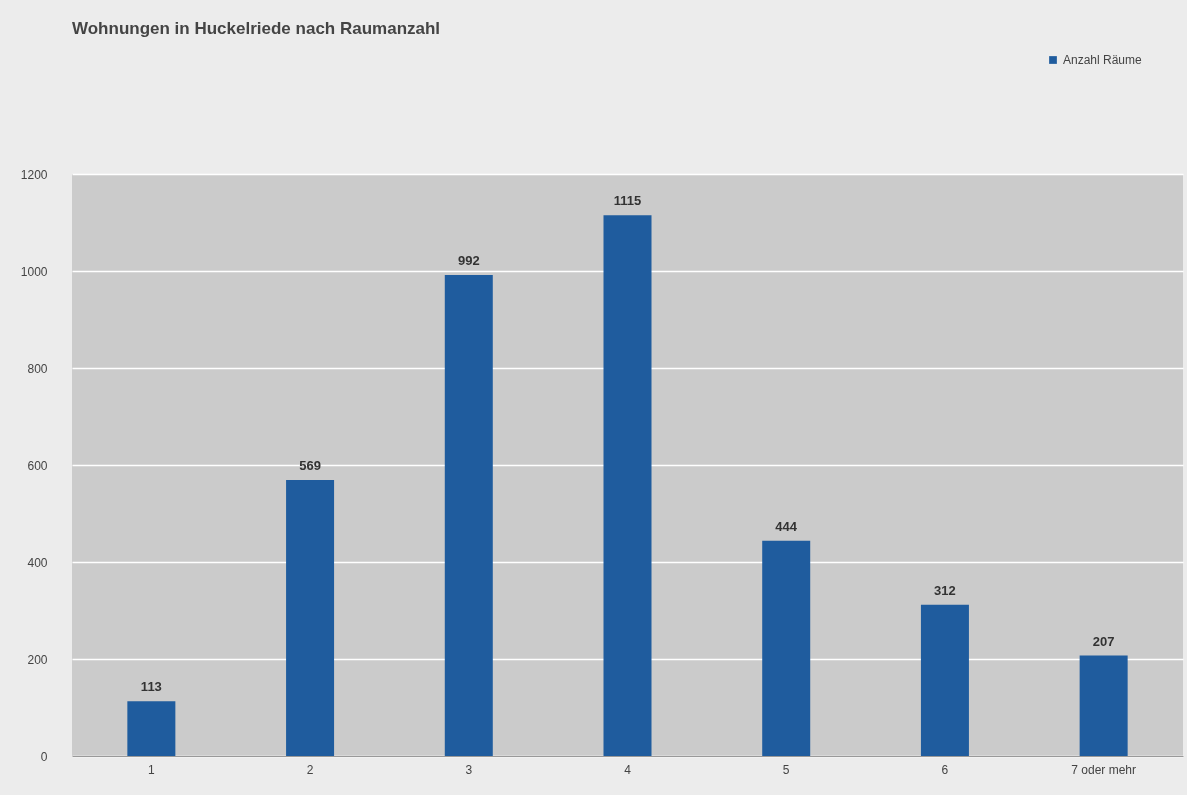  What do you see at coordinates (37, 659) in the screenshot?
I see `y-tick-label: 200` at bounding box center [37, 659].